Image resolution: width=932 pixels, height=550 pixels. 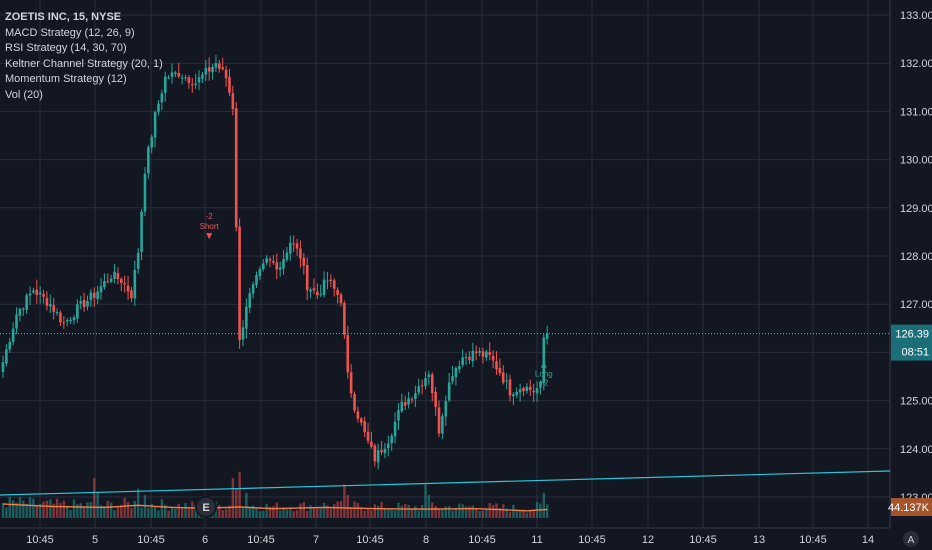 I want to click on event-icon, so click(x=206, y=507).